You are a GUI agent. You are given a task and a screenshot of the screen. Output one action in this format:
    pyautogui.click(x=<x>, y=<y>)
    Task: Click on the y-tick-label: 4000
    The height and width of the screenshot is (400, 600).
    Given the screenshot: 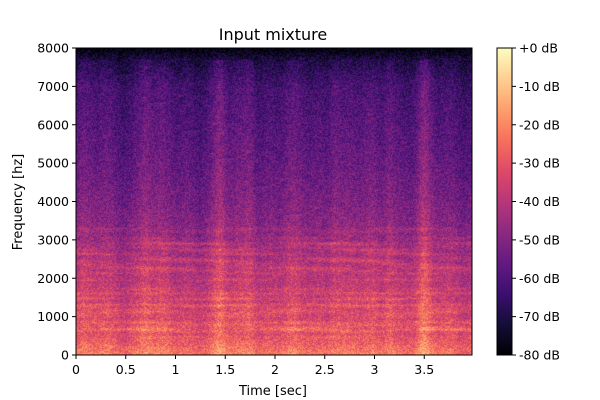 What is the action you would take?
    pyautogui.click(x=53, y=201)
    